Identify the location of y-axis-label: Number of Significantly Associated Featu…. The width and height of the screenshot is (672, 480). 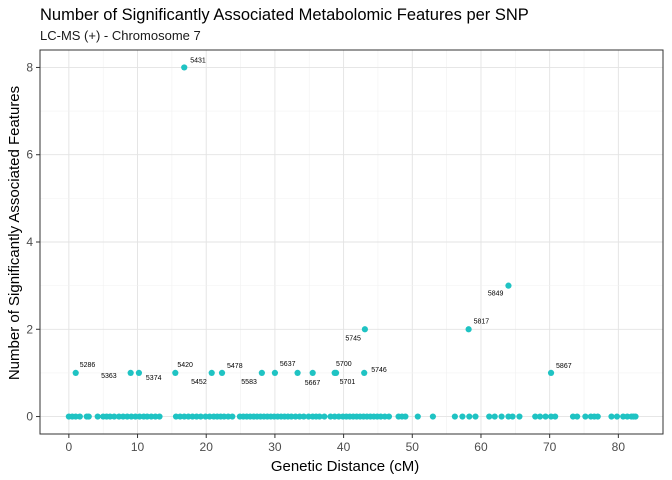
(14, 233).